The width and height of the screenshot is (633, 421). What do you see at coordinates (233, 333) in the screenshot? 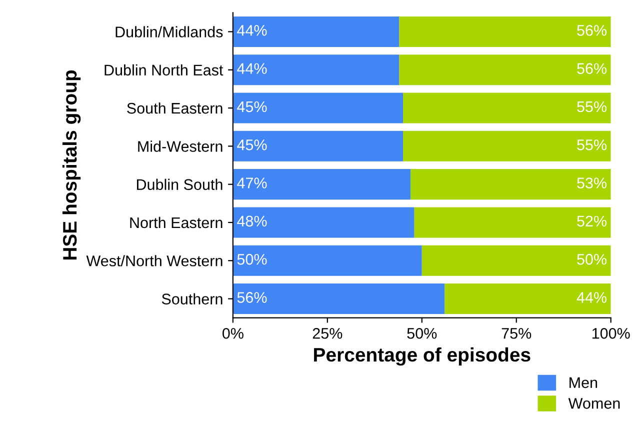
I see `x-tick-label: 0%` at bounding box center [233, 333].